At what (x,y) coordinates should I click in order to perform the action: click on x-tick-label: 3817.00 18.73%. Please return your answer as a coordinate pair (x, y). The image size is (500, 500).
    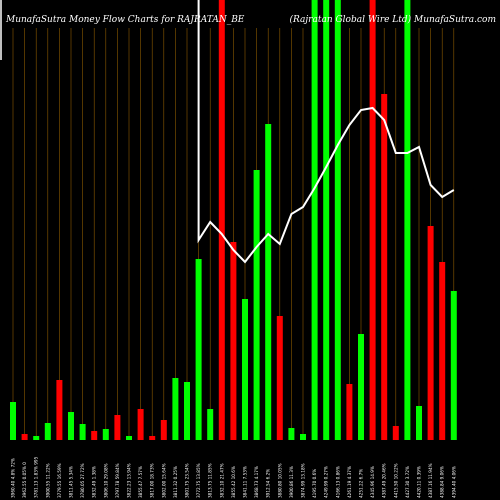
    Looking at the image, I should click on (152, 480).